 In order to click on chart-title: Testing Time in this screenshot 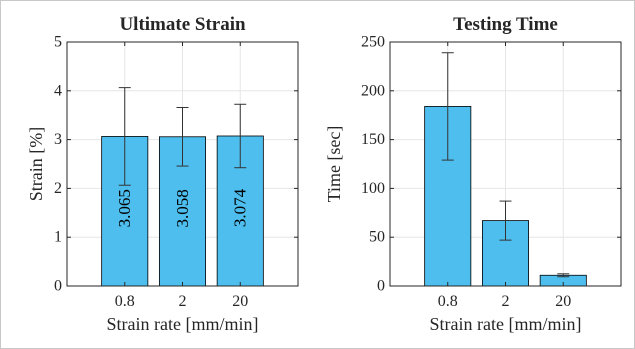, I will do `click(505, 24)`.